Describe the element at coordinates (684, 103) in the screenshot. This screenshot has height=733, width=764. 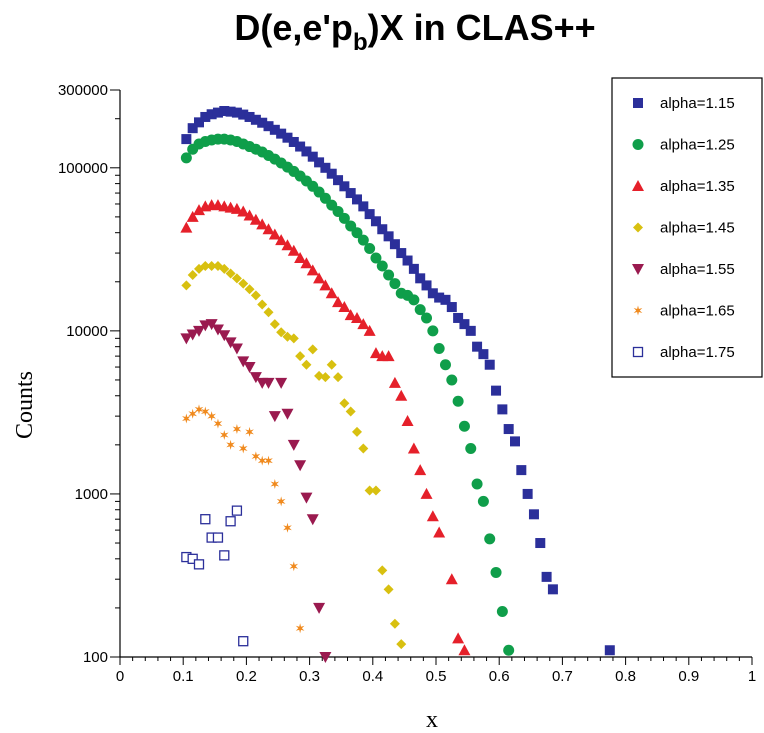
I see `legend-item: alpha=1.15` at that location.